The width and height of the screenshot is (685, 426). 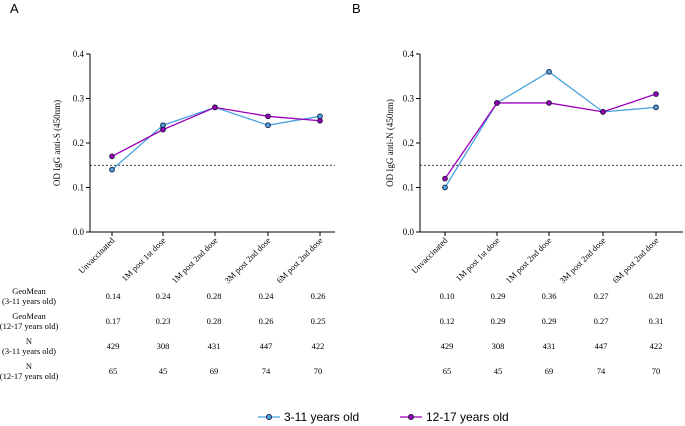 I want to click on legend: 3-11 years old 12-17 years old, so click(x=383, y=417).